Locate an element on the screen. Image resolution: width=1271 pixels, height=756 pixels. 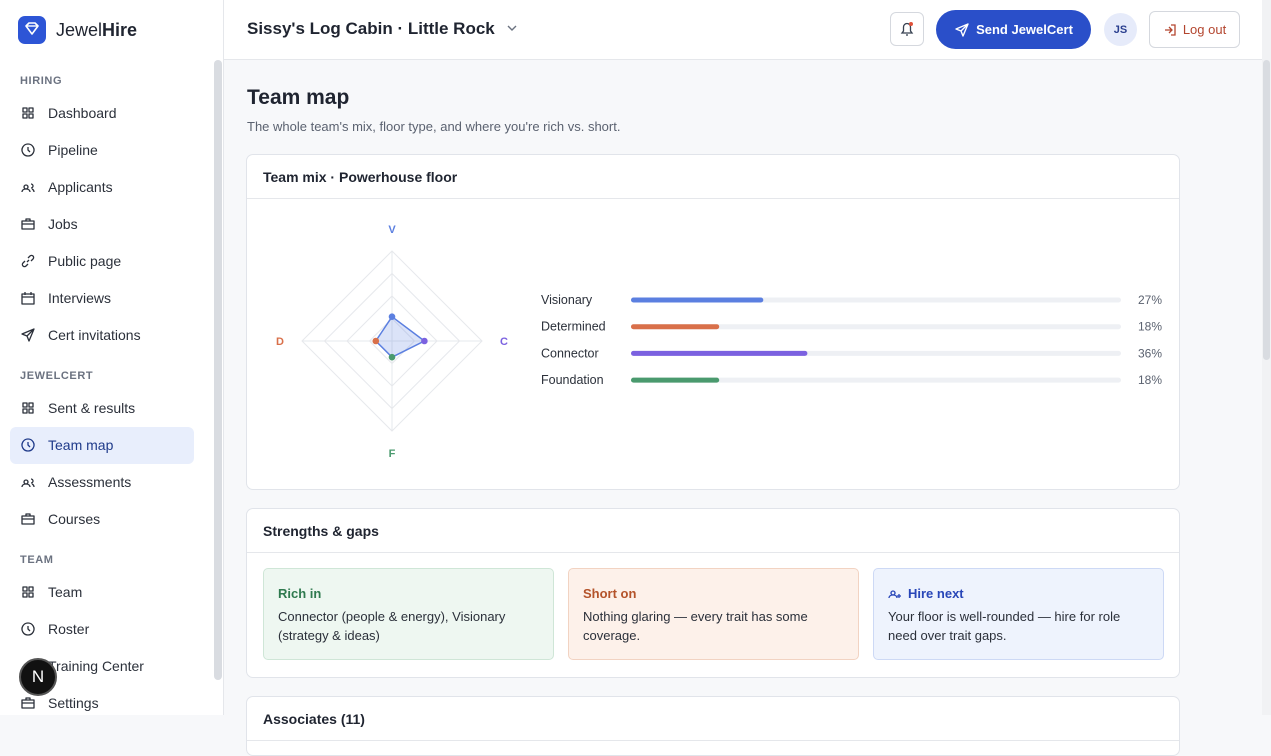
nav-label: Sent & results is located at coordinates (92, 408).